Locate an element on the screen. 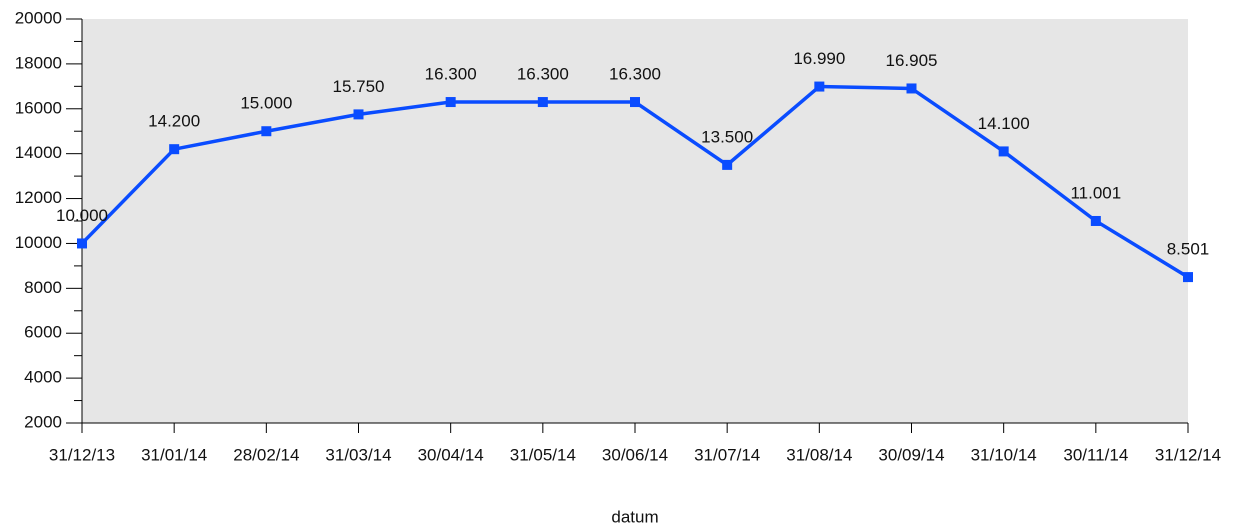  data-label: 14.100 is located at coordinates (1004, 123).